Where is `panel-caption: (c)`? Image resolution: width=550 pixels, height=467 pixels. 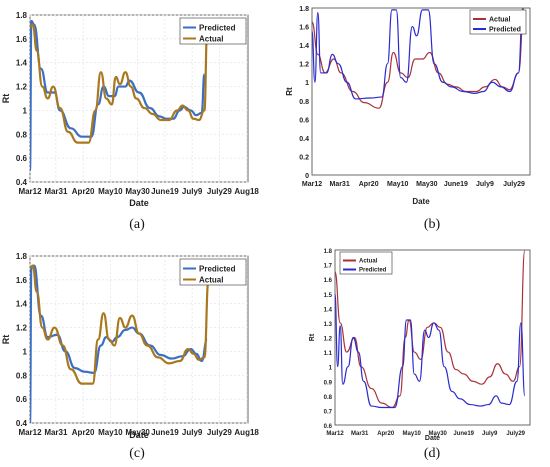
panel-caption: (c) is located at coordinates (137, 453).